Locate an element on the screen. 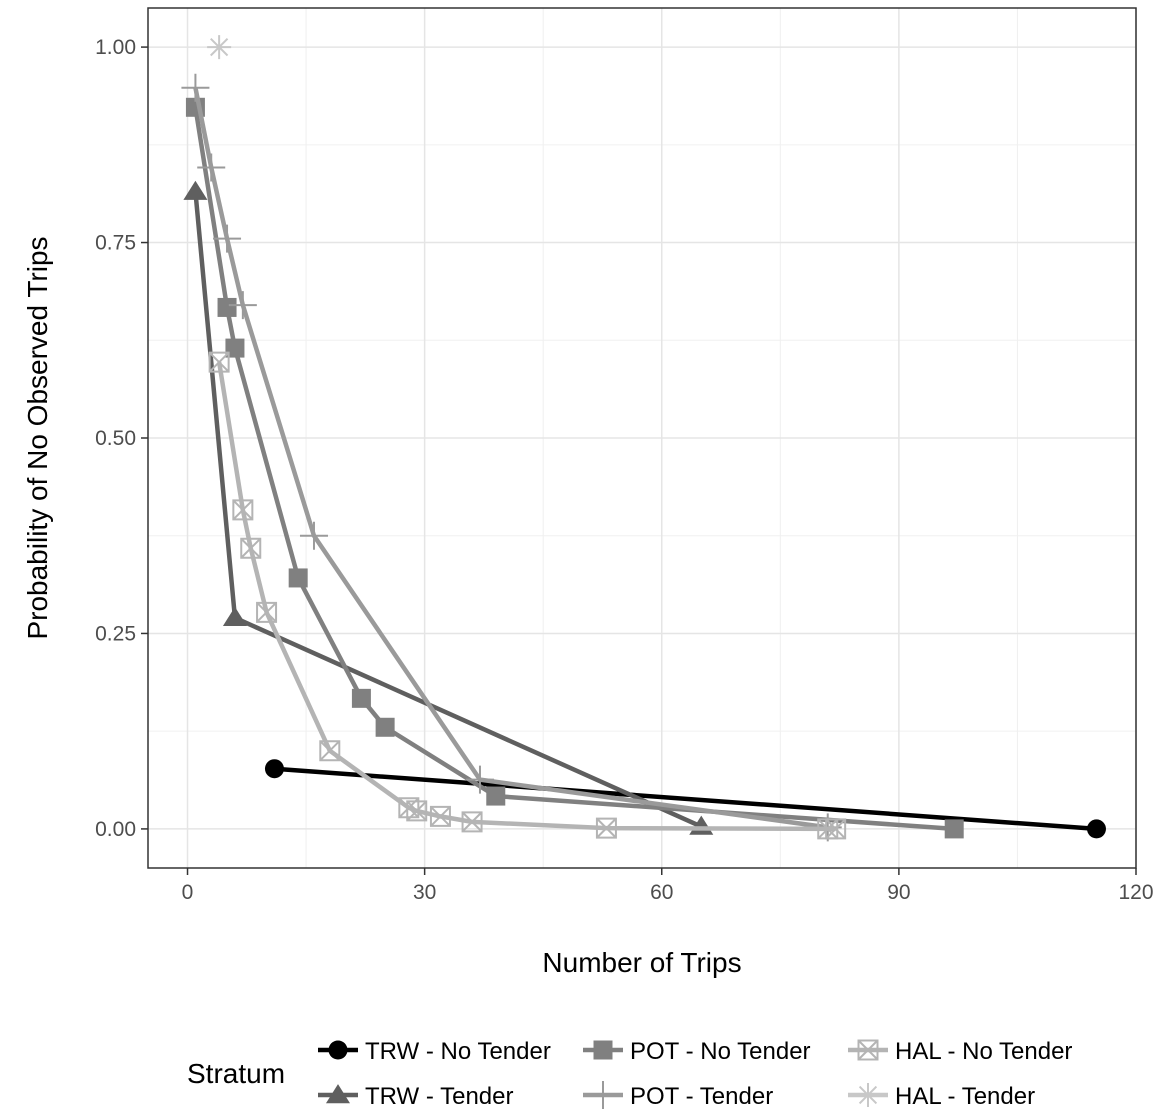  legend-label: HAL - Tender is located at coordinates (965, 1096).